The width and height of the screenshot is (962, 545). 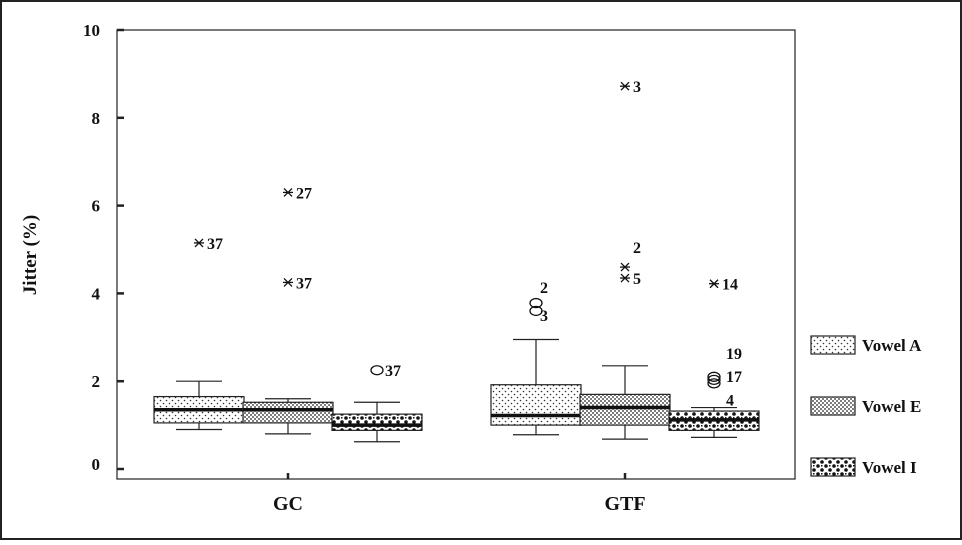 I want to click on legend-item: Vowel E, so click(x=865, y=406).